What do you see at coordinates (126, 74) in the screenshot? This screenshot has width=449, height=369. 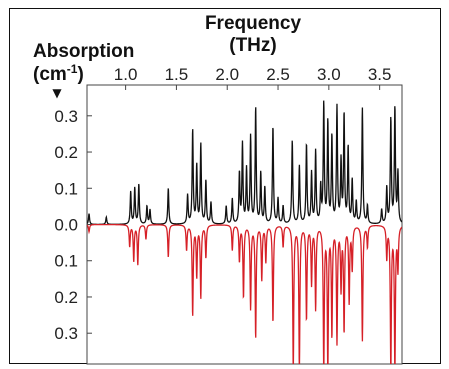 I see `x-tick-label: 1.0` at bounding box center [126, 74].